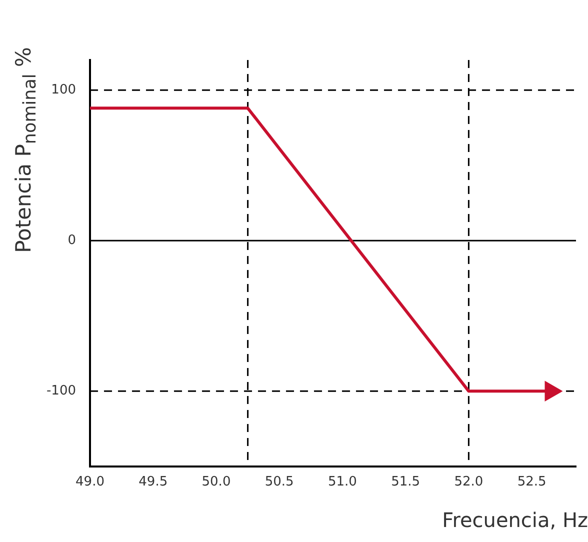 This screenshot has height=542, width=588. Describe the element at coordinates (405, 482) in the screenshot. I see `x-tick-label: 51.5` at that location.